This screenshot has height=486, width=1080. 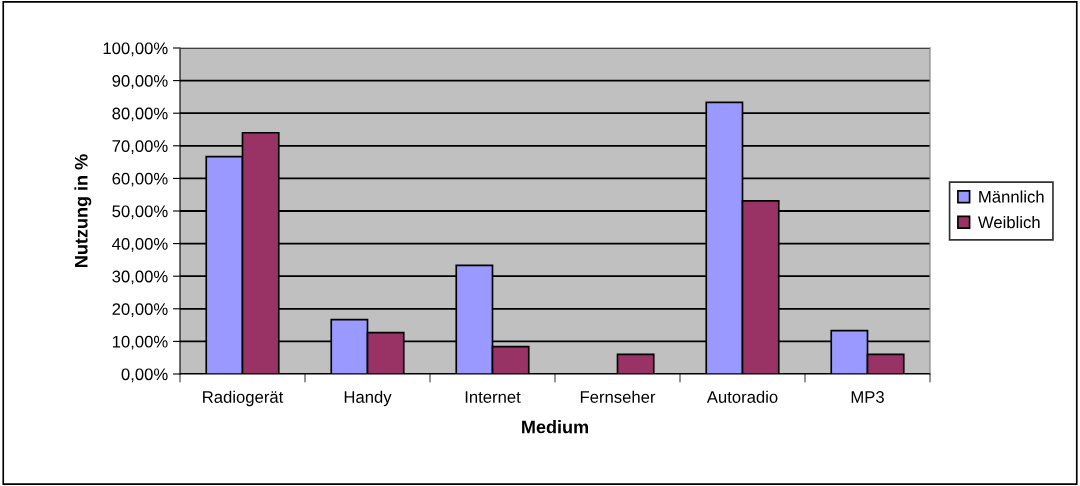 What do you see at coordinates (140, 212) in the screenshot?
I see `y-tick-label: 50,00%` at bounding box center [140, 212].